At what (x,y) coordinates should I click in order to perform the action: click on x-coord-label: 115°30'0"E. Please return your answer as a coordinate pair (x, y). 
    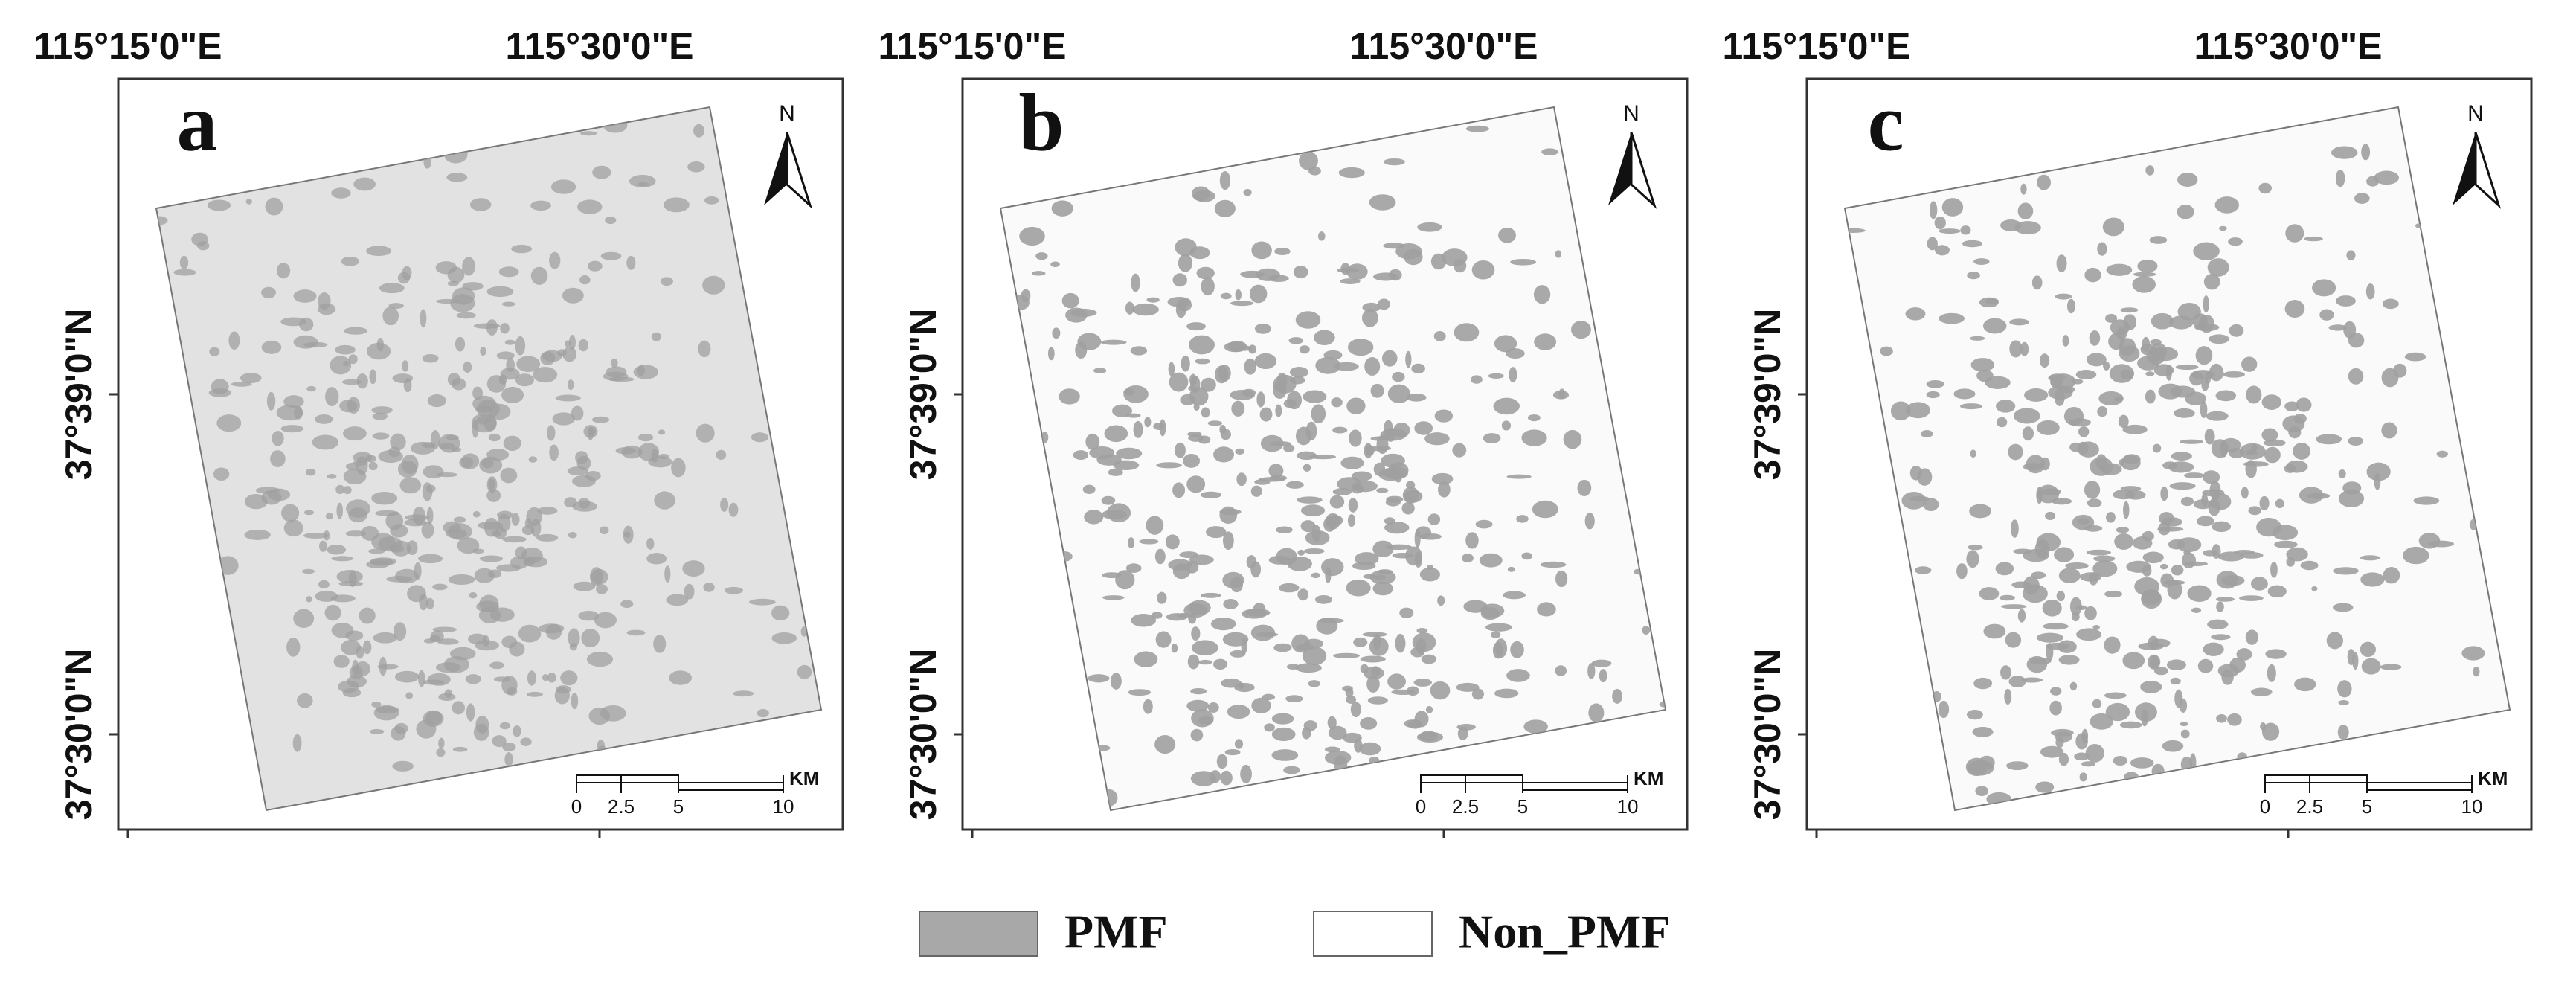
    Looking at the image, I should click on (2288, 46).